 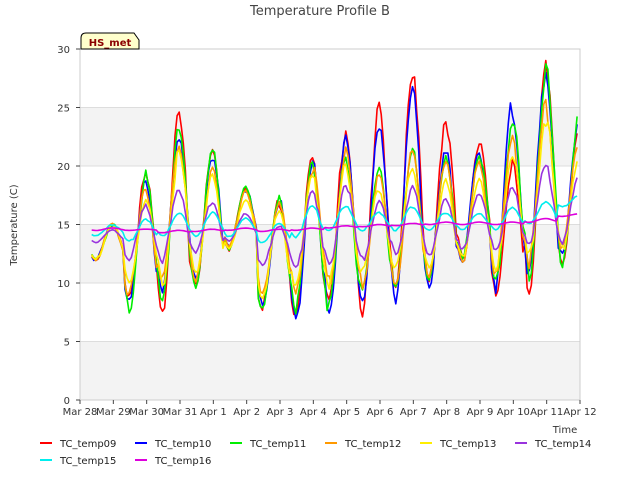 What do you see at coordinates (372, 444) in the screenshot?
I see `legend-label: TC_temp12` at bounding box center [372, 444].